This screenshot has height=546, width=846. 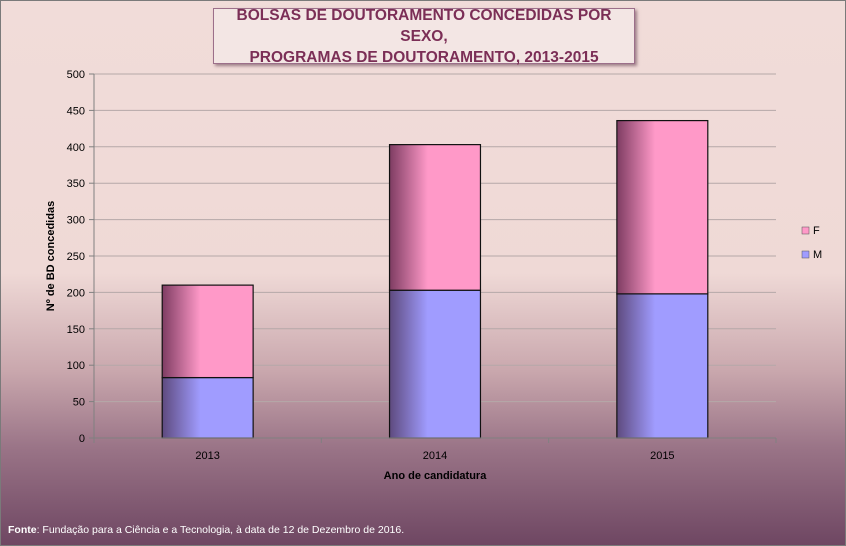 What do you see at coordinates (82, 439) in the screenshot?
I see `y-tick-label-0: 0` at bounding box center [82, 439].